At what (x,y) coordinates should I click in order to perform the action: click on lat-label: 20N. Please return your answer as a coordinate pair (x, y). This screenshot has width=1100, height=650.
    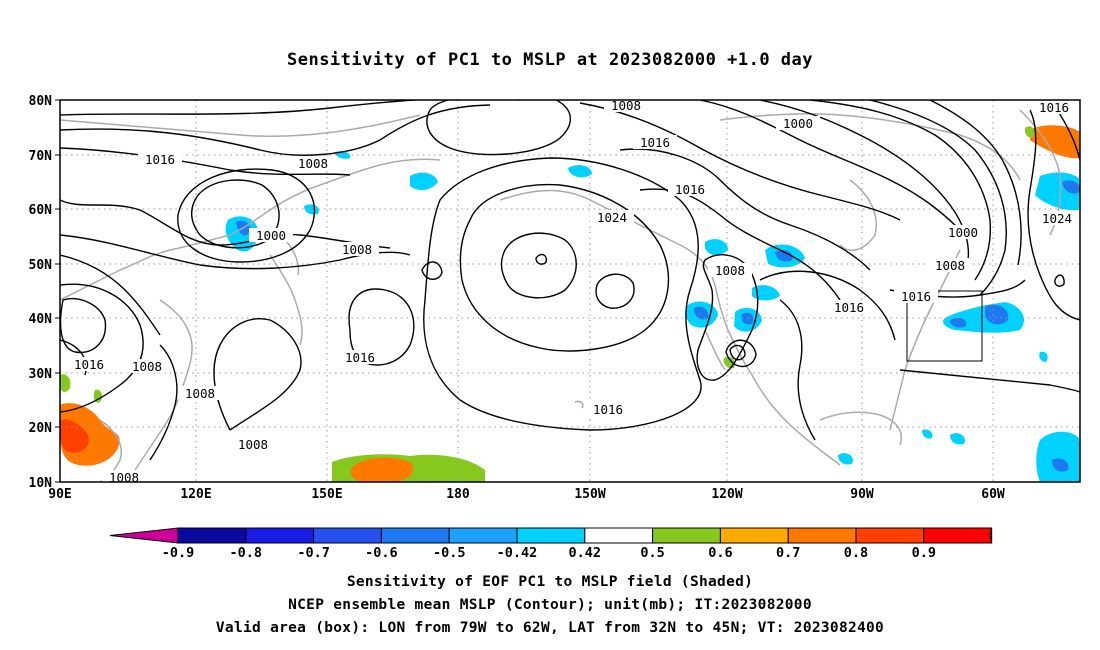
    Looking at the image, I should click on (41, 428).